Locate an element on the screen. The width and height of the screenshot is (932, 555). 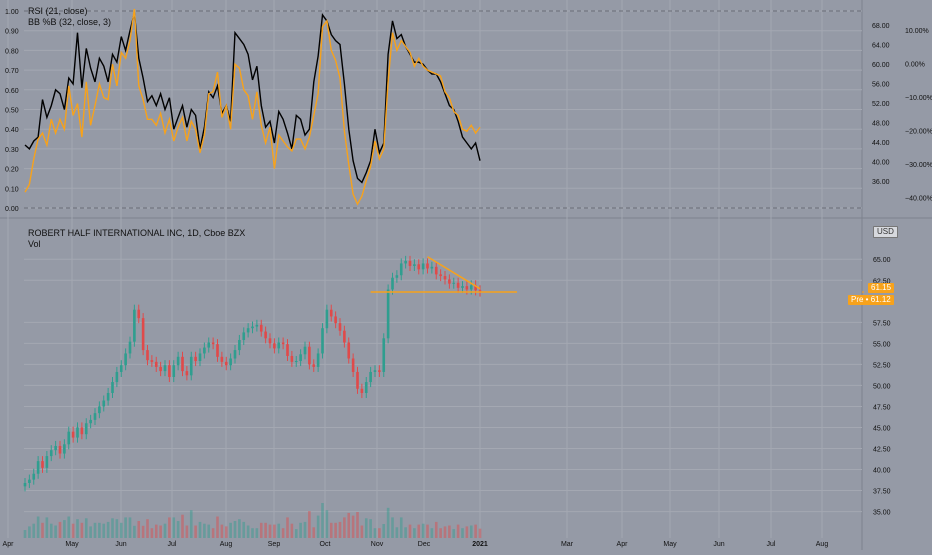
y-tick-label-right-pct: 10.00% is located at coordinates (917, 31).